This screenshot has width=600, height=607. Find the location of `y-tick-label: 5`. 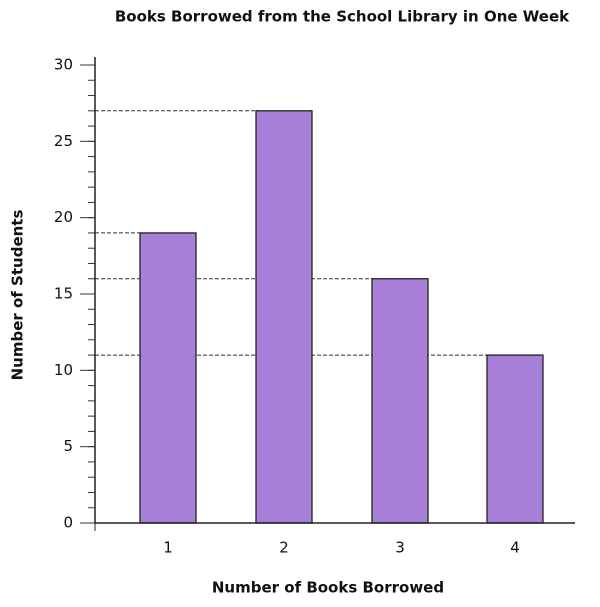

y-tick-label: 5 is located at coordinates (68, 446).